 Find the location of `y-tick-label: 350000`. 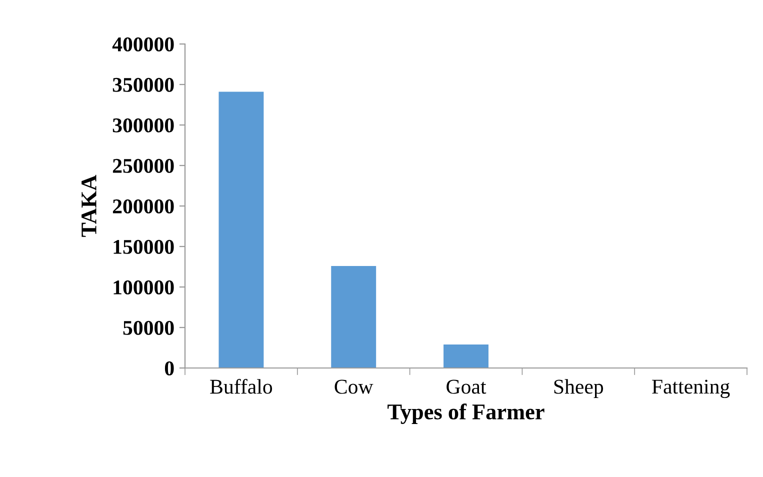

y-tick-label: 350000 is located at coordinates (143, 85).